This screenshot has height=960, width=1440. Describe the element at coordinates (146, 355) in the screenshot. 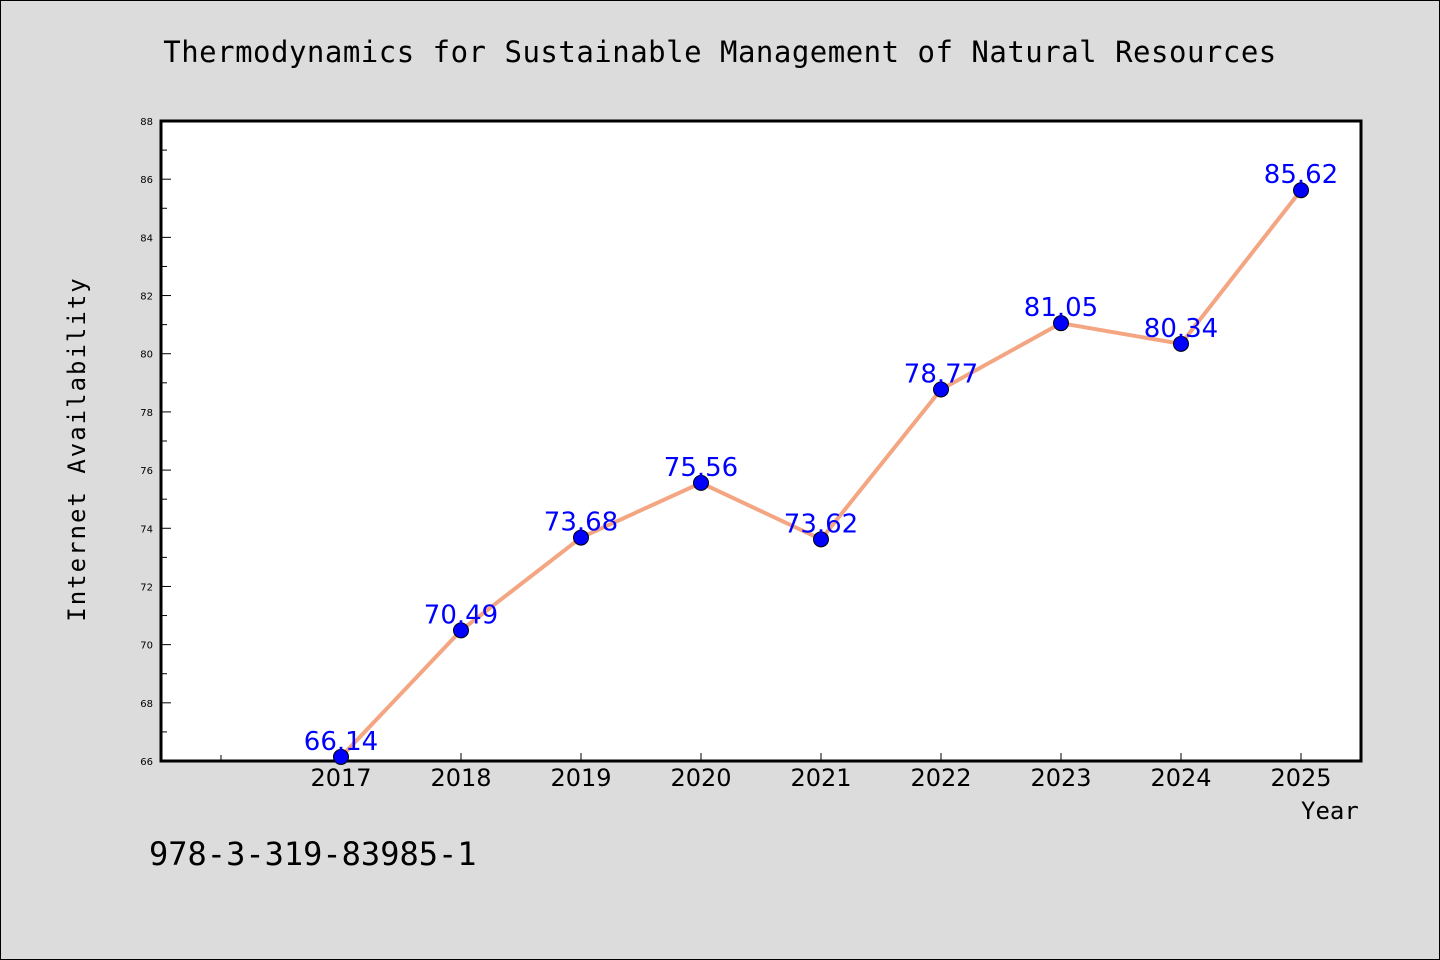

I see `y-tick-label: 80` at that location.